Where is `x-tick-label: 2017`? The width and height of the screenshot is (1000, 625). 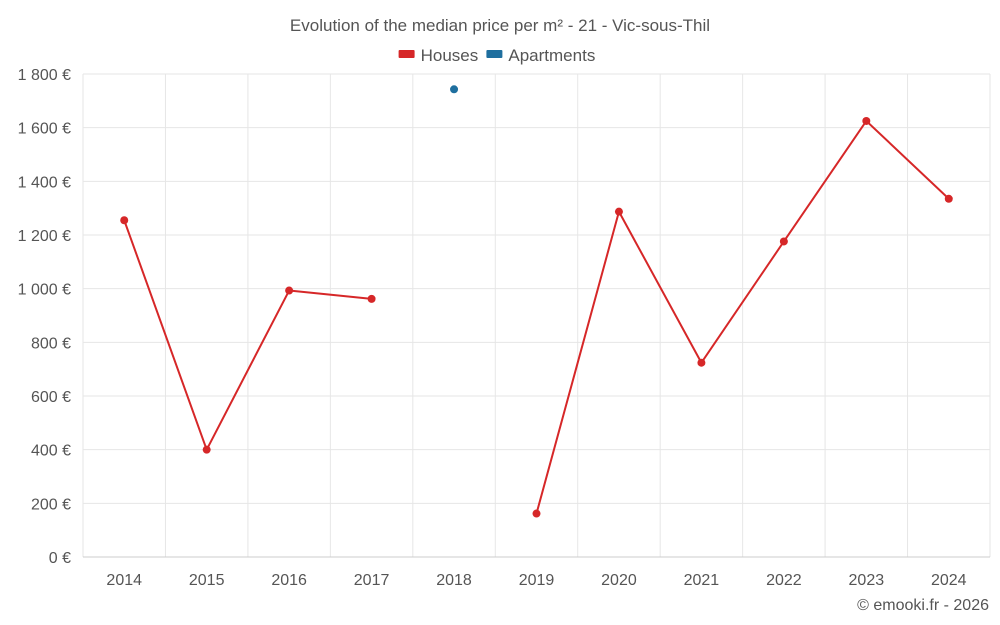 x-tick-label: 2017 is located at coordinates (372, 580).